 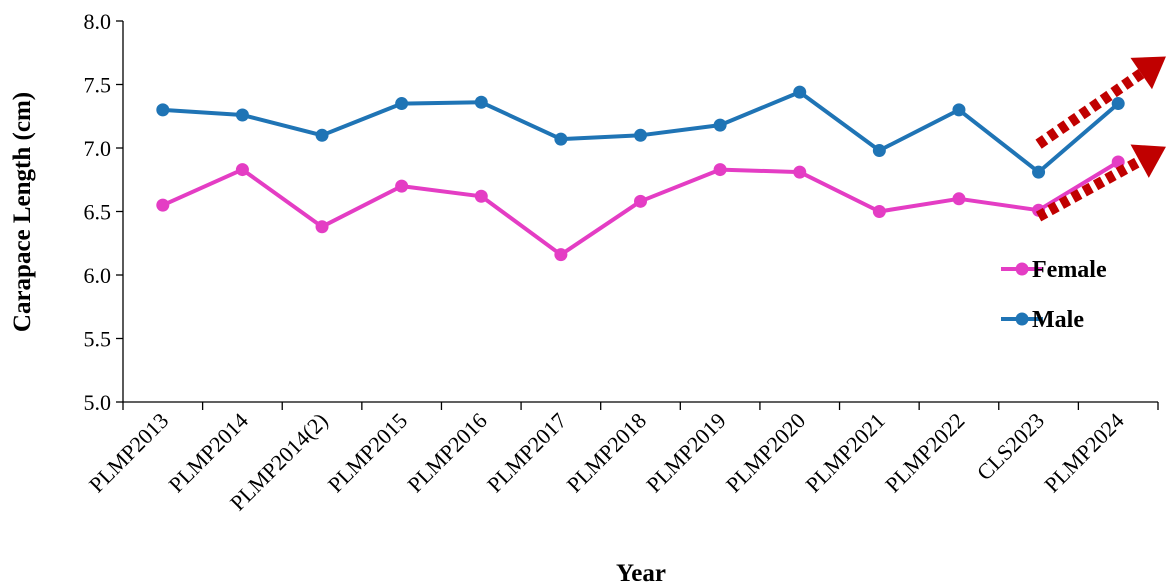 What do you see at coordinates (685, 452) in the screenshot?
I see `x-tick-label: PLMP2019` at bounding box center [685, 452].